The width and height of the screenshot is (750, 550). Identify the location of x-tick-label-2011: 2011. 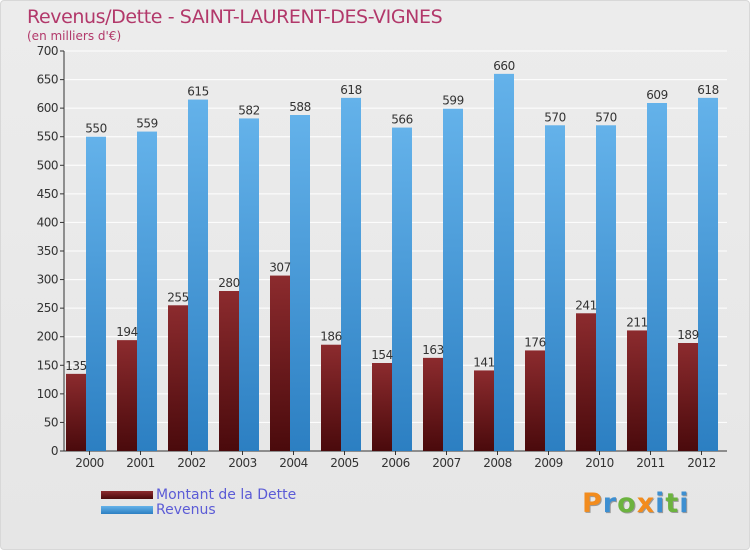
(650, 463).